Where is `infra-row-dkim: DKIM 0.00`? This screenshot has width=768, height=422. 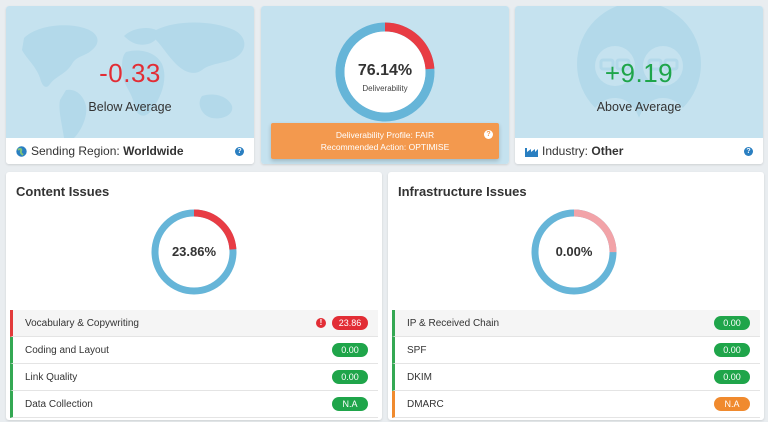 infra-row-dkim: DKIM 0.00 is located at coordinates (576, 377).